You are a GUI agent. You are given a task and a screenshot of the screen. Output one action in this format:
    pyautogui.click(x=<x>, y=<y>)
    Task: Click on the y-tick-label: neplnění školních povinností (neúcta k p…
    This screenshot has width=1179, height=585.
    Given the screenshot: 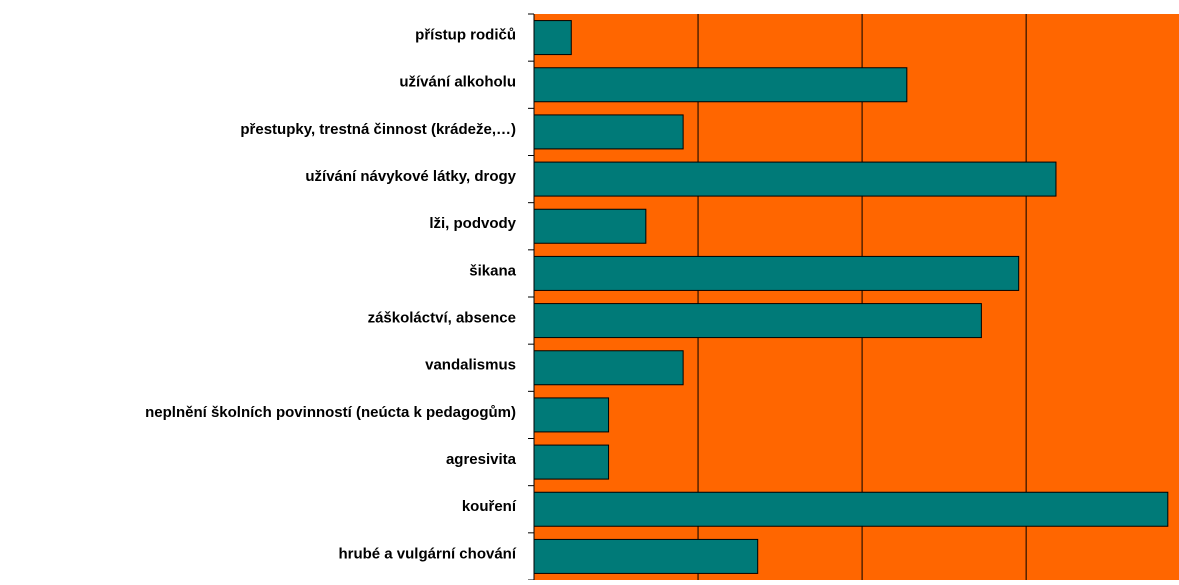 What is the action you would take?
    pyautogui.click(x=330, y=412)
    